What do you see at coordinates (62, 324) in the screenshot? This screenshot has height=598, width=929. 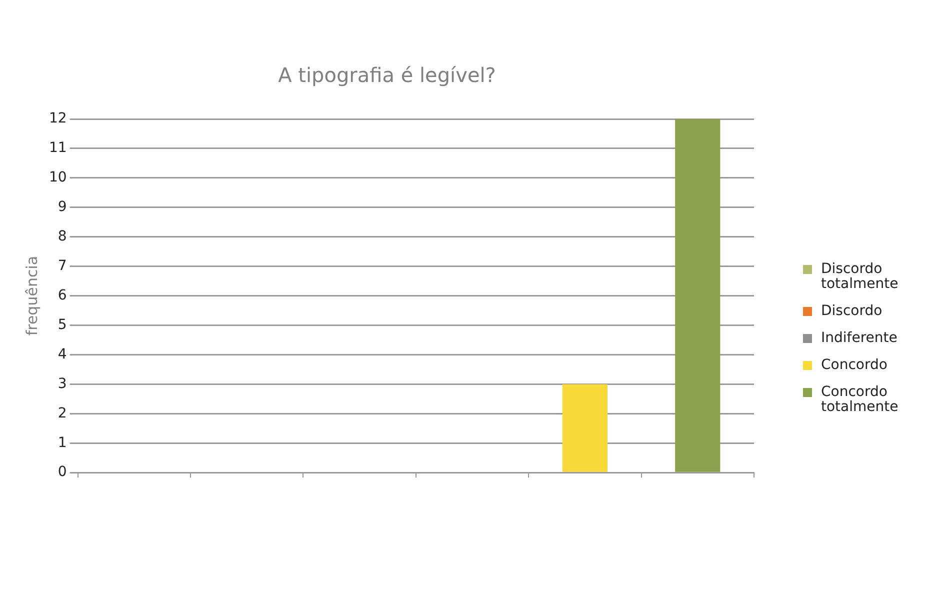 I see `y-tick-label: 5` at bounding box center [62, 324].